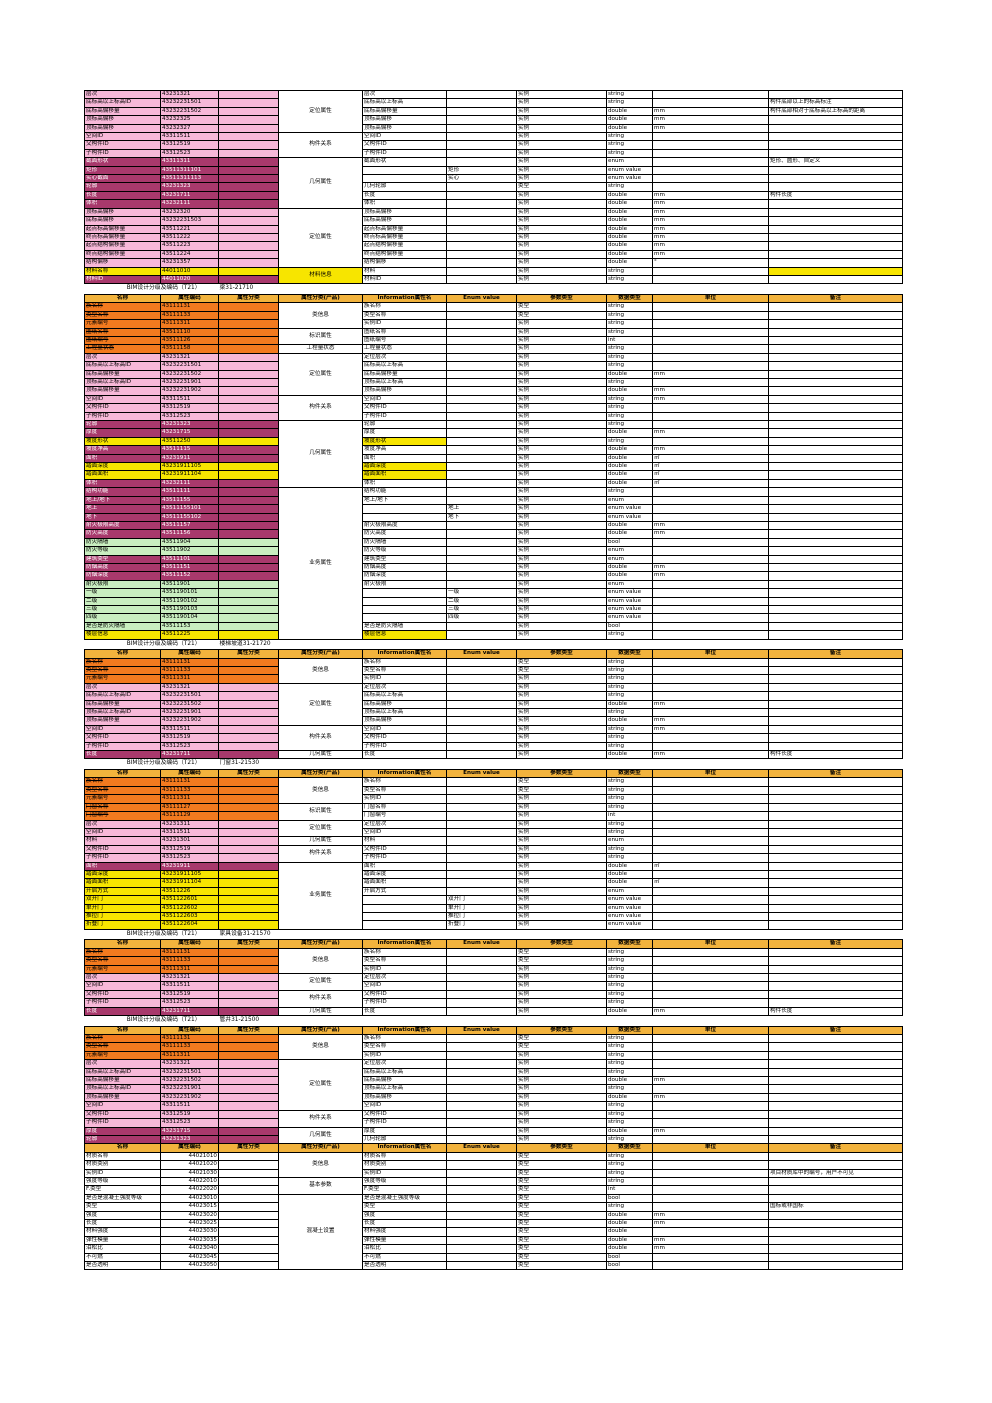 The width and height of the screenshot is (992, 1403). Describe the element at coordinates (493, 120) in the screenshot. I see `table-row: 顶标高偏移 43232325 顶标高偏移 实例 double mm` at that location.